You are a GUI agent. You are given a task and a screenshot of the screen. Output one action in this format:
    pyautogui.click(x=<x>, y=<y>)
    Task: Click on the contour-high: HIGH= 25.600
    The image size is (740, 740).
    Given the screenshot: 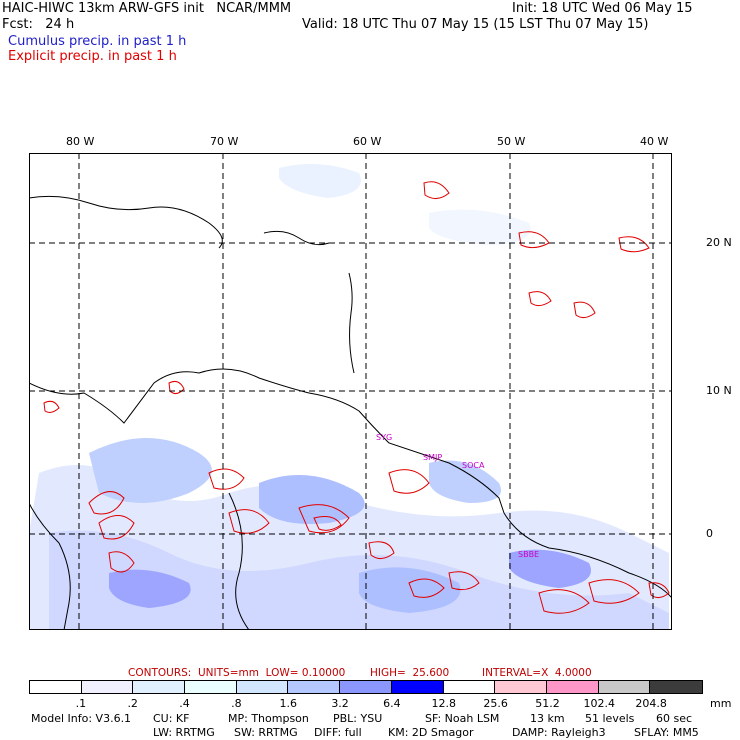 What is the action you would take?
    pyautogui.click(x=409, y=673)
    